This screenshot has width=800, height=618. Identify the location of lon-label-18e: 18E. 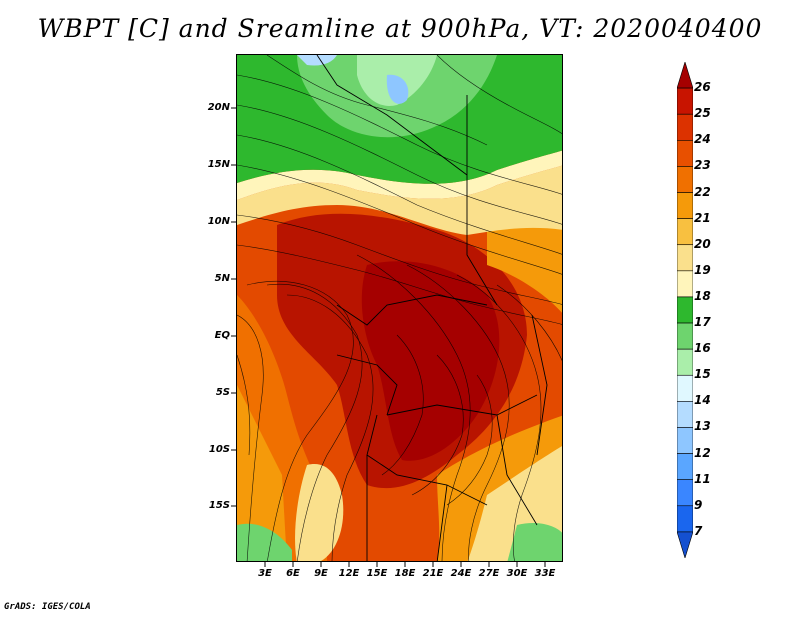
(405, 573).